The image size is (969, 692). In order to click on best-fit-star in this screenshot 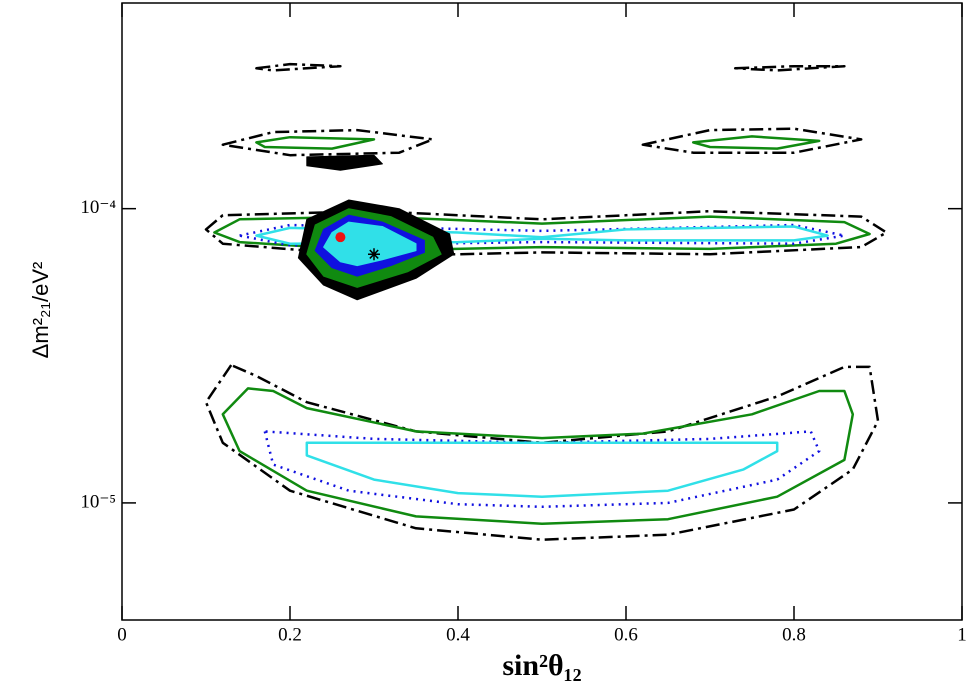, I will do `click(374, 254)`.